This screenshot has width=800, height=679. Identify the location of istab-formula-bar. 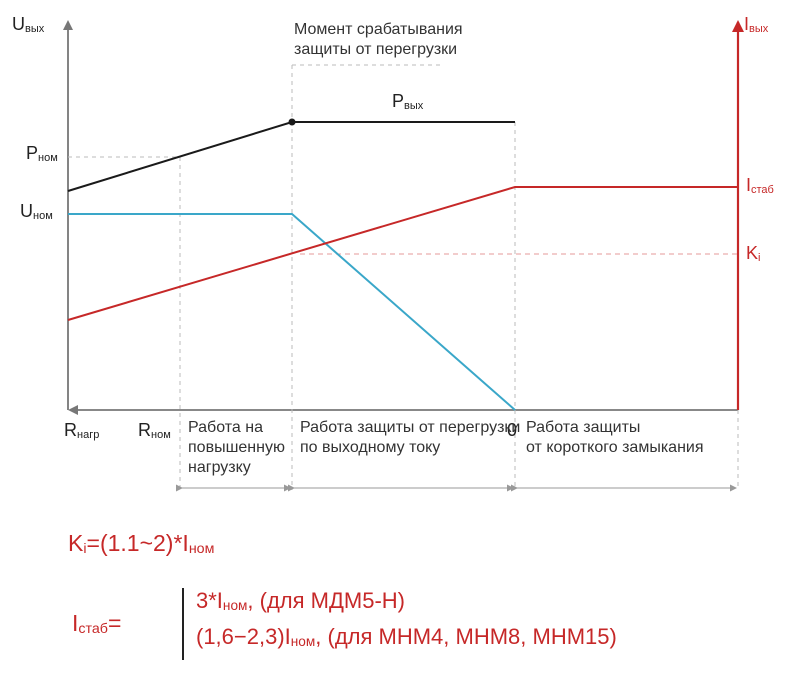
(183, 624).